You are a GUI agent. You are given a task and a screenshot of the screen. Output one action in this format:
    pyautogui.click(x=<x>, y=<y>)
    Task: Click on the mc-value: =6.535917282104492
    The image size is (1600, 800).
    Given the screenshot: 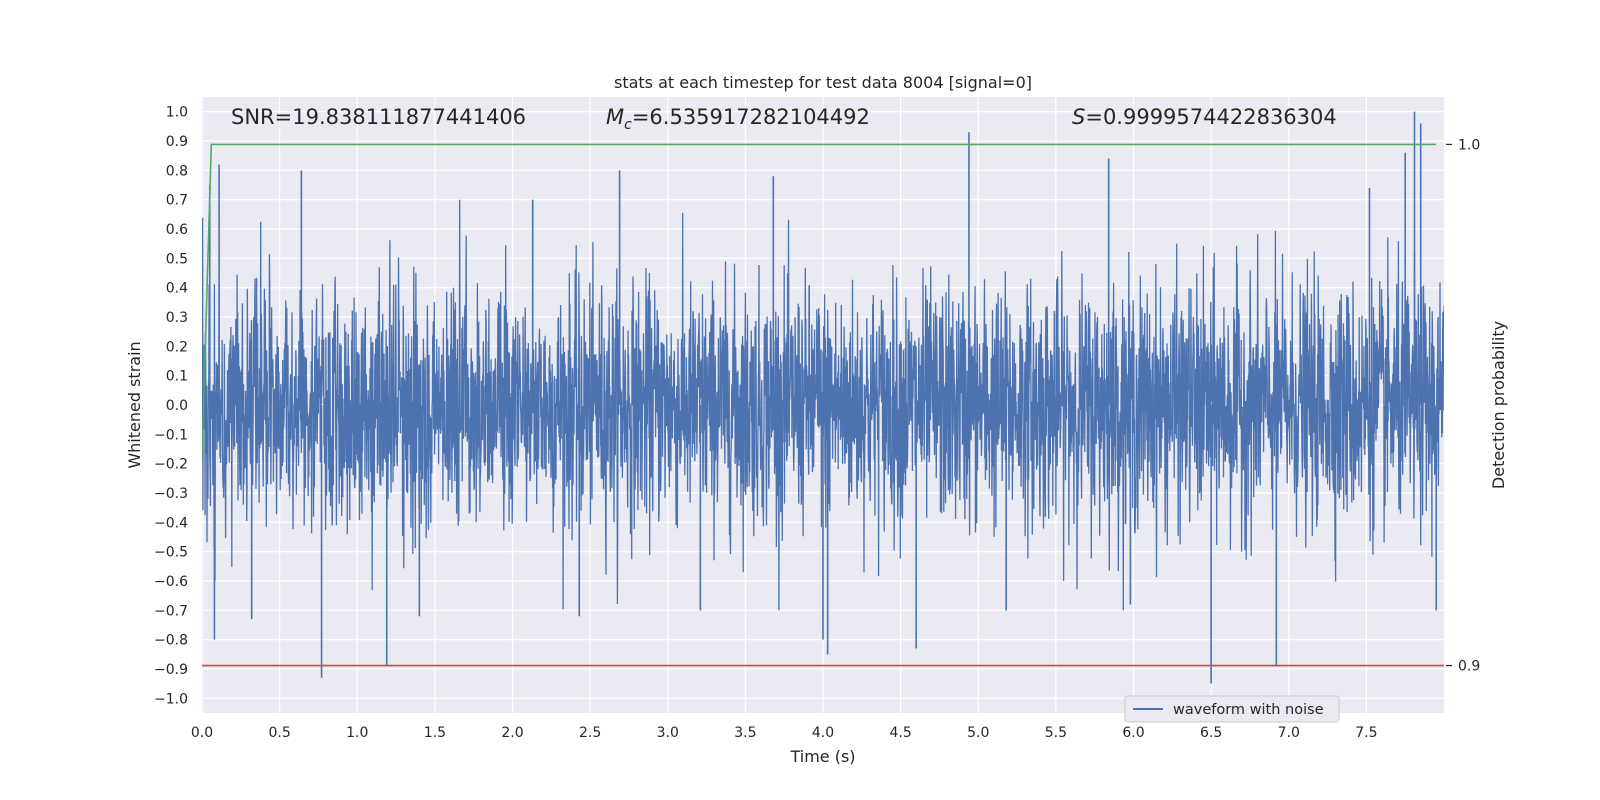 What is the action you would take?
    pyautogui.click(x=751, y=117)
    